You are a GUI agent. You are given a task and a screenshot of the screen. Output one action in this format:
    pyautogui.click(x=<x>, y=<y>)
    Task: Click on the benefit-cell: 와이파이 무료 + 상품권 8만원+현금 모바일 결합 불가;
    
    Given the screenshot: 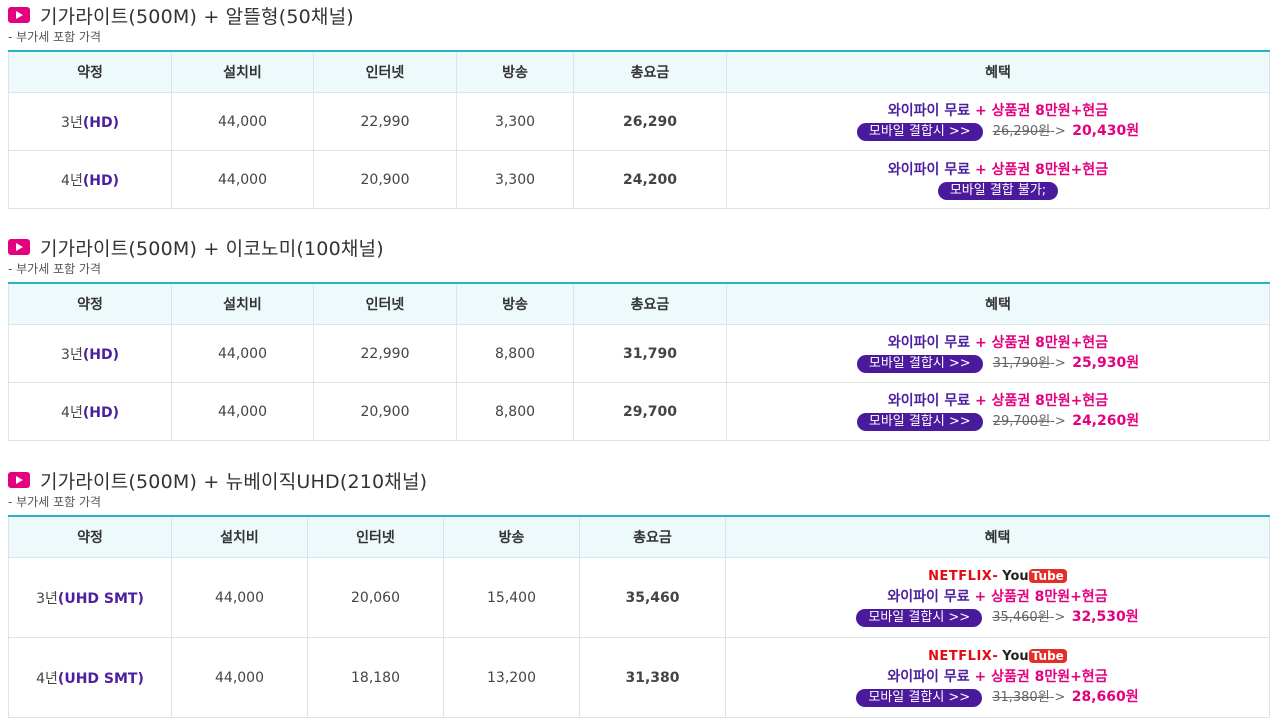 What is the action you would take?
    pyautogui.click(x=998, y=179)
    